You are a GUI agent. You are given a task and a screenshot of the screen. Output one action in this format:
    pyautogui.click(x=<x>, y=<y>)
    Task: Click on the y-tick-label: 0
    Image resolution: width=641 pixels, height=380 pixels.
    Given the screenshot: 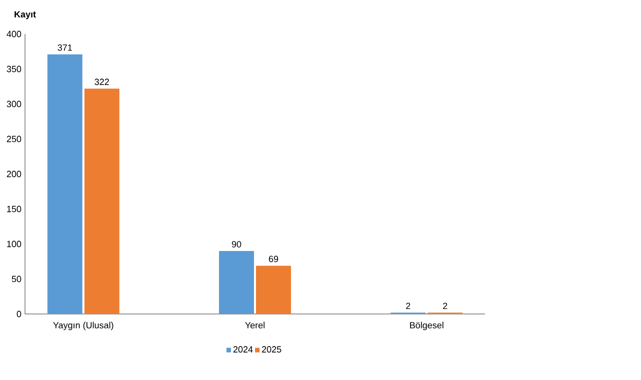 What is the action you would take?
    pyautogui.click(x=19, y=314)
    